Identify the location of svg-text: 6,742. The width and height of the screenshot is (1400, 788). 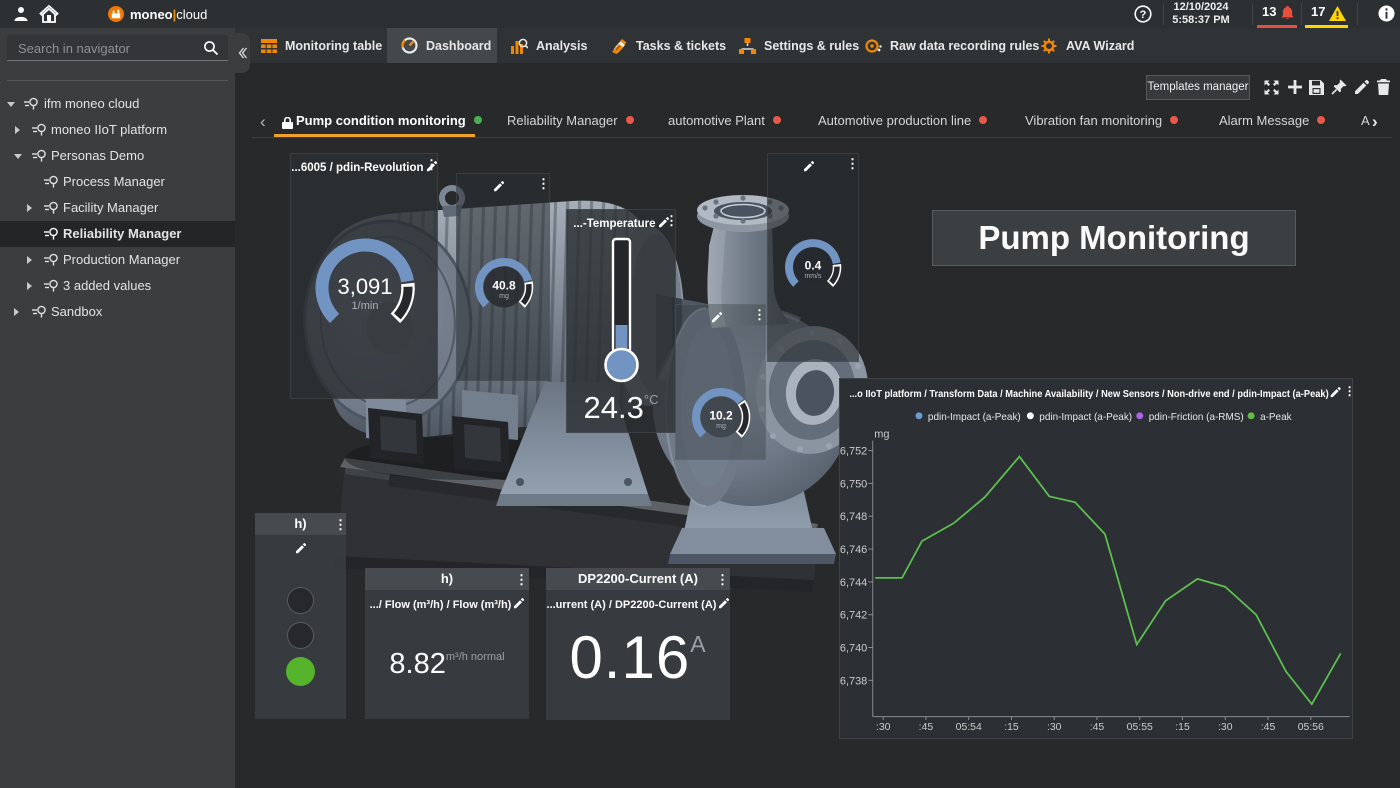
(853, 616).